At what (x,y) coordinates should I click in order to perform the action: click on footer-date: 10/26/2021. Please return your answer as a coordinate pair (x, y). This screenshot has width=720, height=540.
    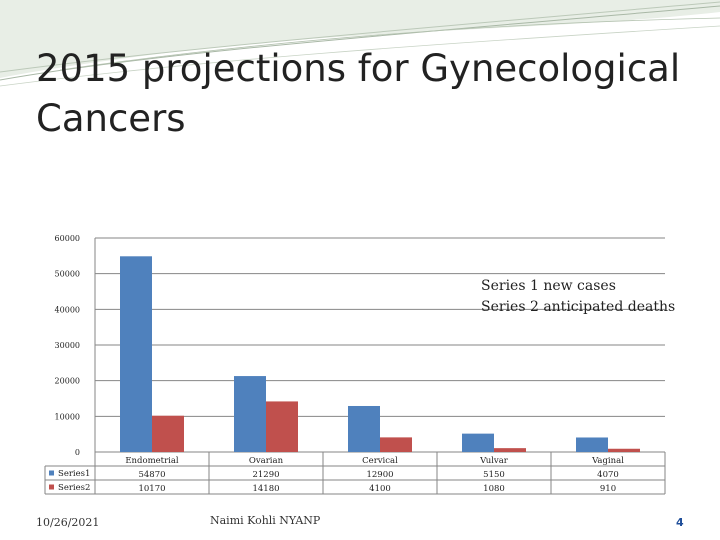
    Looking at the image, I should click on (68, 522).